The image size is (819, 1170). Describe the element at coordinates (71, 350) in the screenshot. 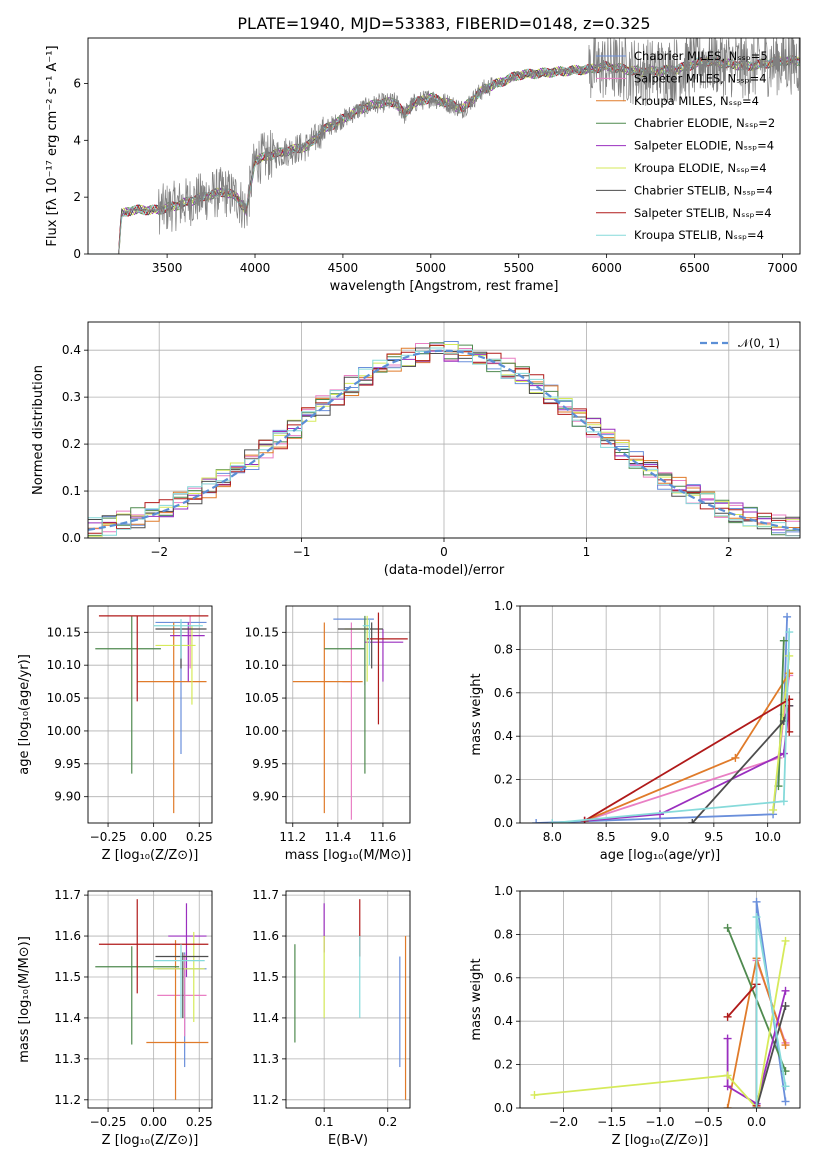

I see `y-tick-label: 0.4` at that location.